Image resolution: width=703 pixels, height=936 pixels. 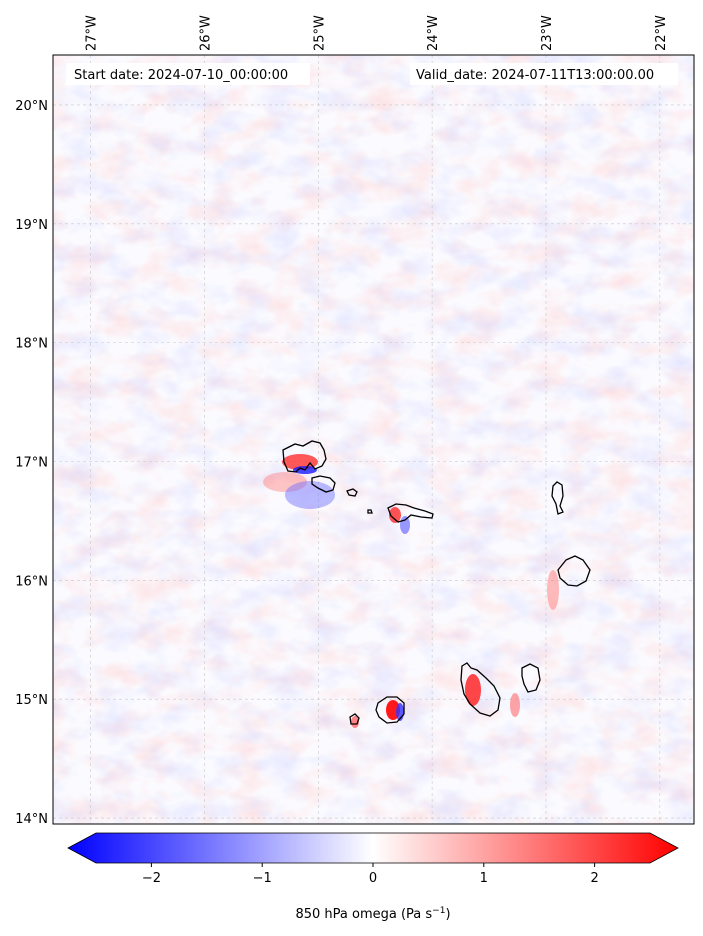 I want to click on colorbar-tick-label: −2, so click(x=151, y=878).